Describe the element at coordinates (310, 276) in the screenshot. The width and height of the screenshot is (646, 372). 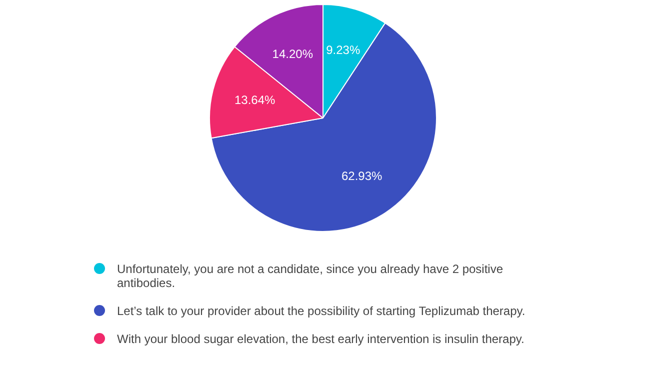
I see `legend-label: Unfortunately, you are not a candidate, since you already have 2 positive antibodies.` at that location.